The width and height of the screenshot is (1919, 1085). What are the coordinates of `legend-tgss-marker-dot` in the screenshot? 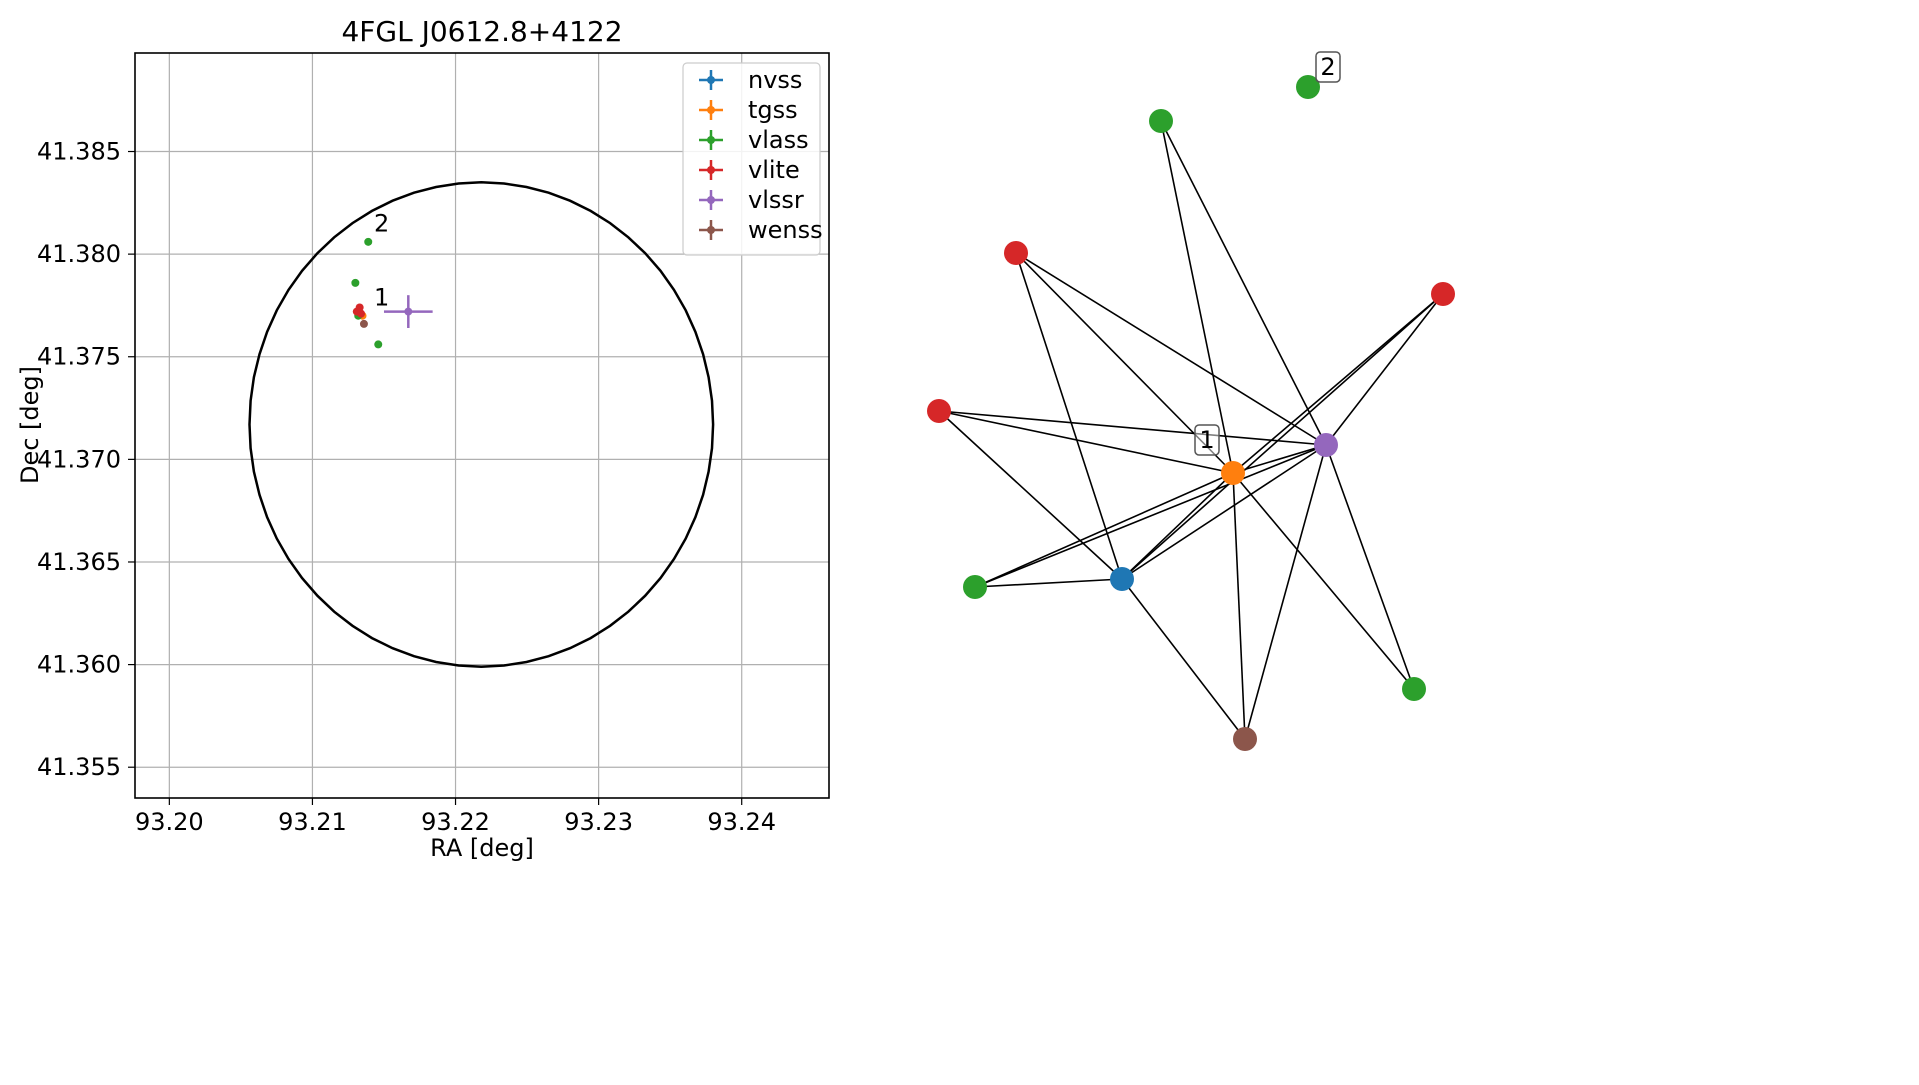 It's located at (711, 110).